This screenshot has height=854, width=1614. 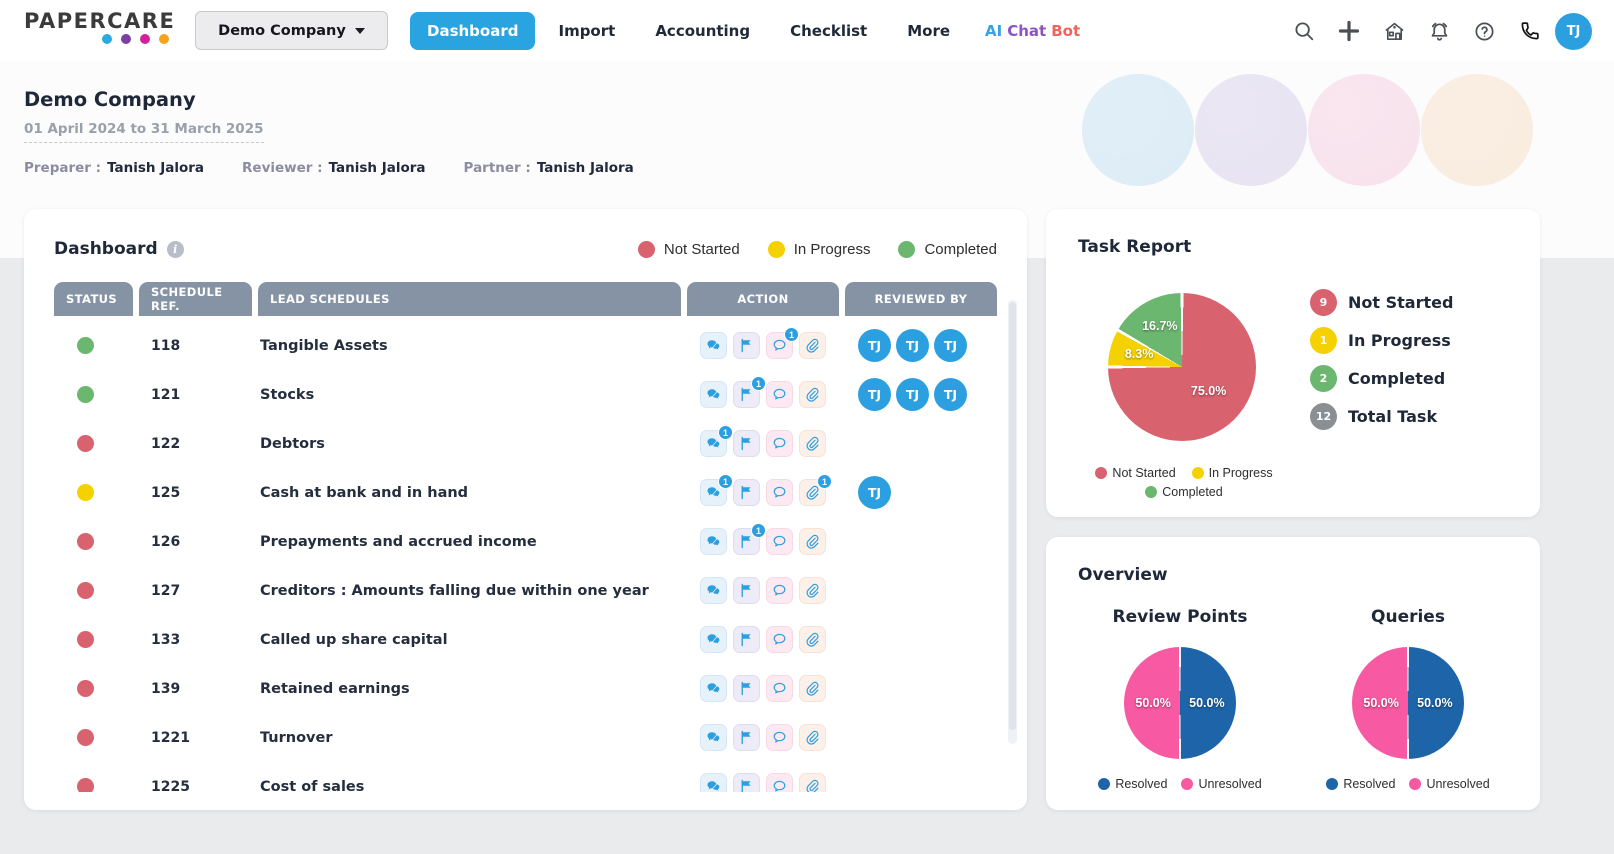 What do you see at coordinates (1032, 31) in the screenshot?
I see `ai-chat-bot-link: AI Chat Bot` at bounding box center [1032, 31].